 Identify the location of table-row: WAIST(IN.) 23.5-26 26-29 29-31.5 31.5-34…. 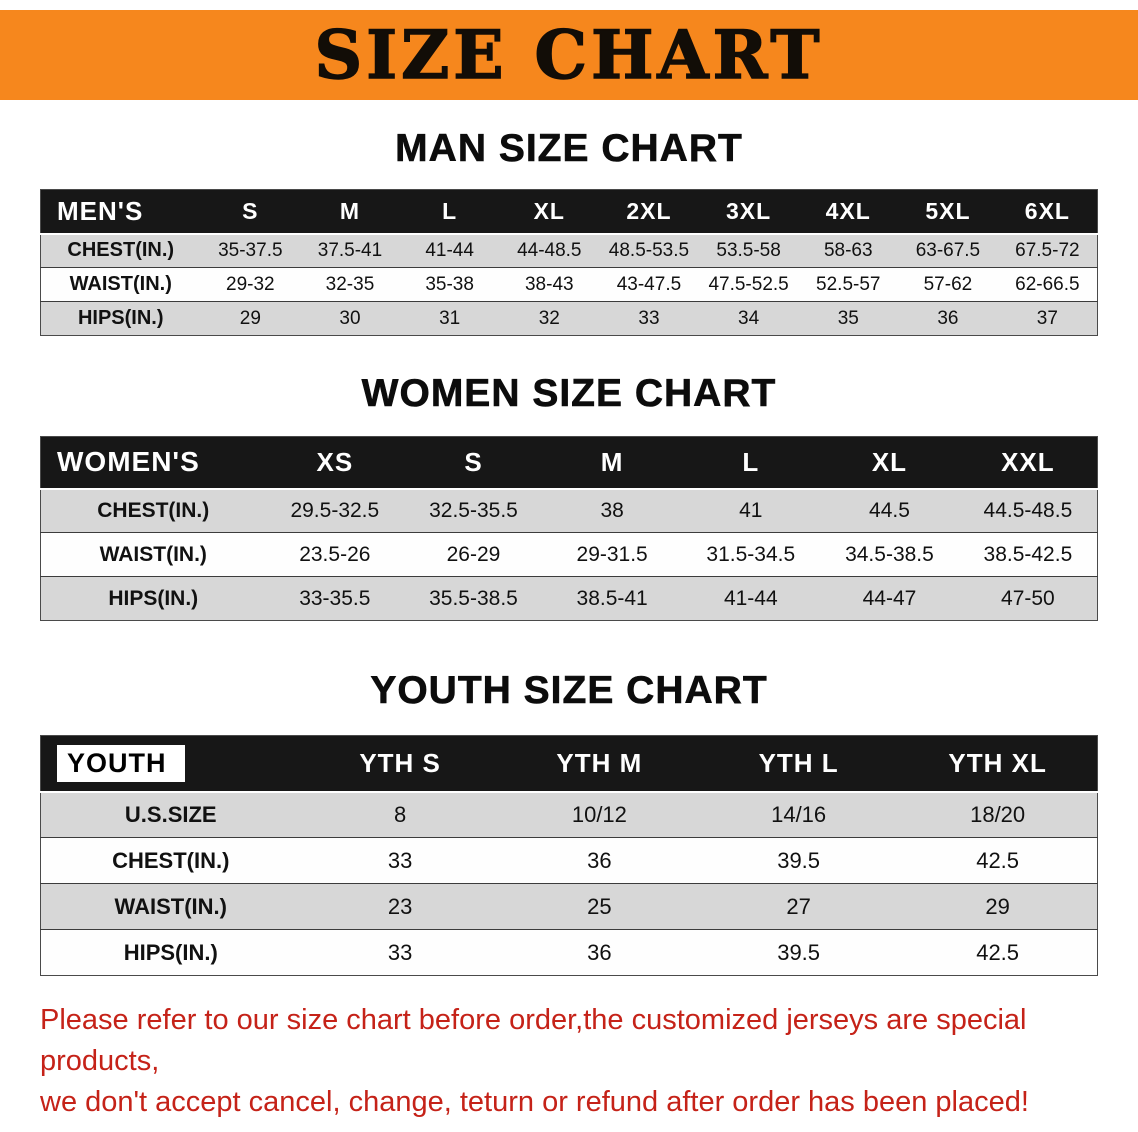
(569, 554).